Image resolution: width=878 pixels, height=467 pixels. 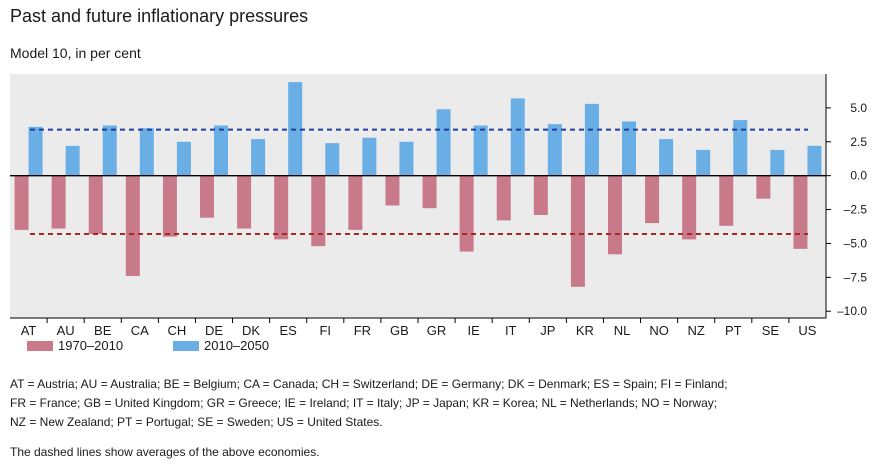 What do you see at coordinates (146, 152) in the screenshot?
I see `bar-2010-2050-CA` at bounding box center [146, 152].